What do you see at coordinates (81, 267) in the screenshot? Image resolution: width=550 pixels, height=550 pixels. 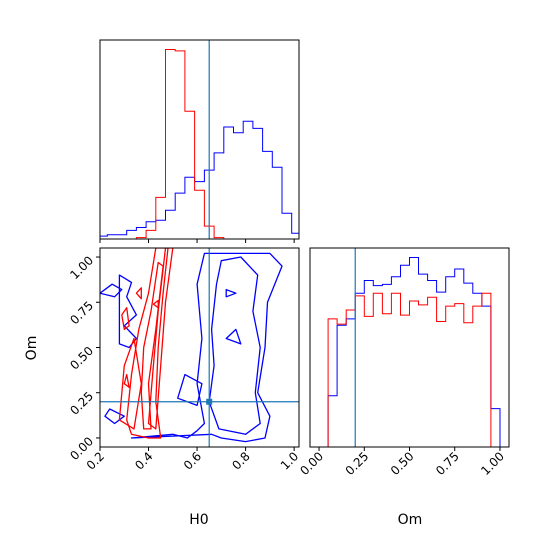 I see `contour-y-tick-label: 1.00` at bounding box center [81, 267].